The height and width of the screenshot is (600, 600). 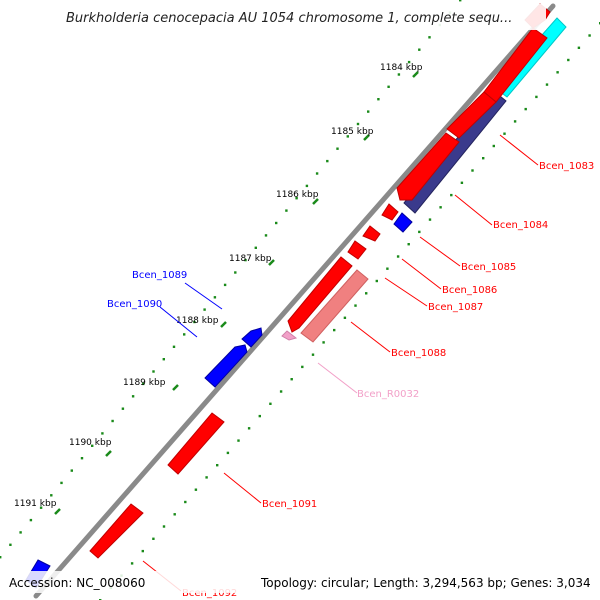 What do you see at coordinates (77, 583) in the screenshot?
I see `accession-text: Accession: NC_008060` at bounding box center [77, 583].